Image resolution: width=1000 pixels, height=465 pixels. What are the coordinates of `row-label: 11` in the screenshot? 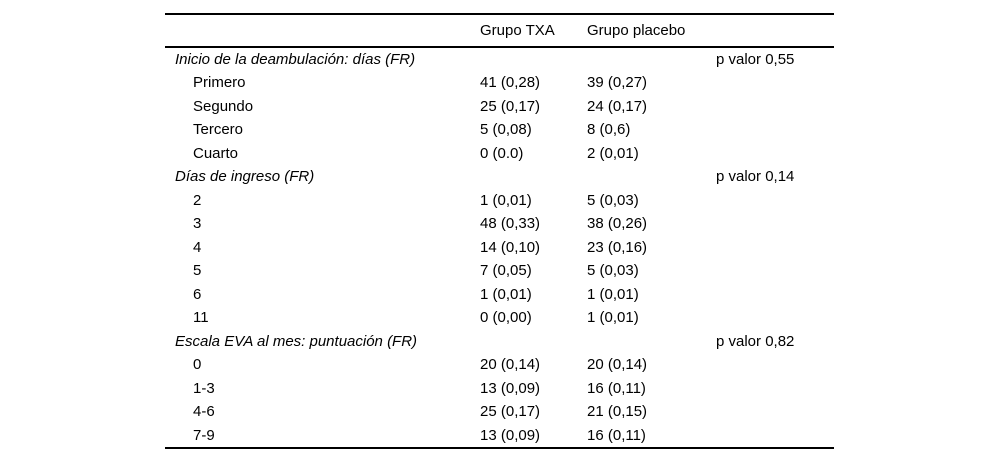 It's located at (201, 318).